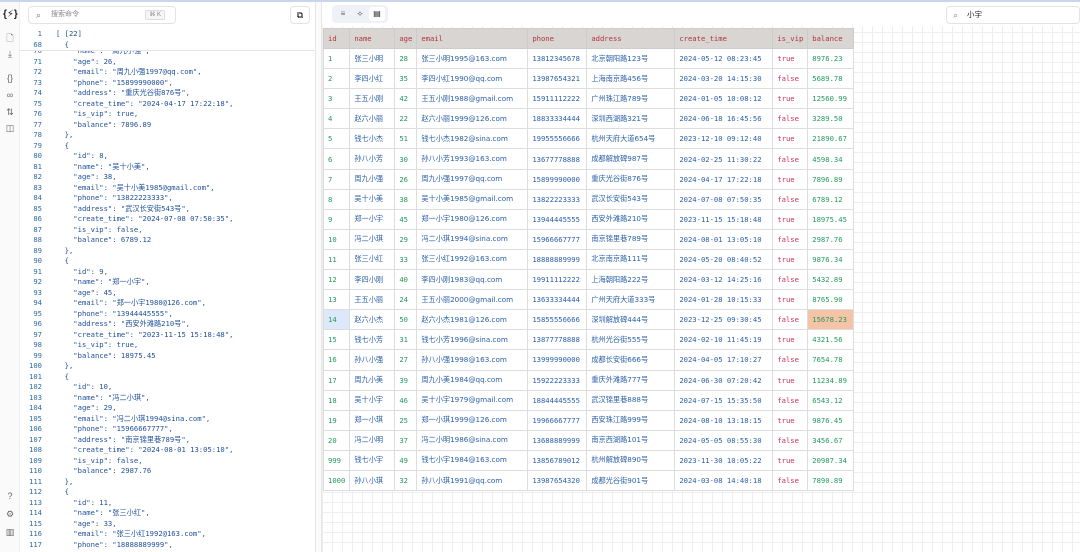 The image size is (1080, 552). What do you see at coordinates (372, 79) in the screenshot?
I see `cell-name: 李四小红` at bounding box center [372, 79].